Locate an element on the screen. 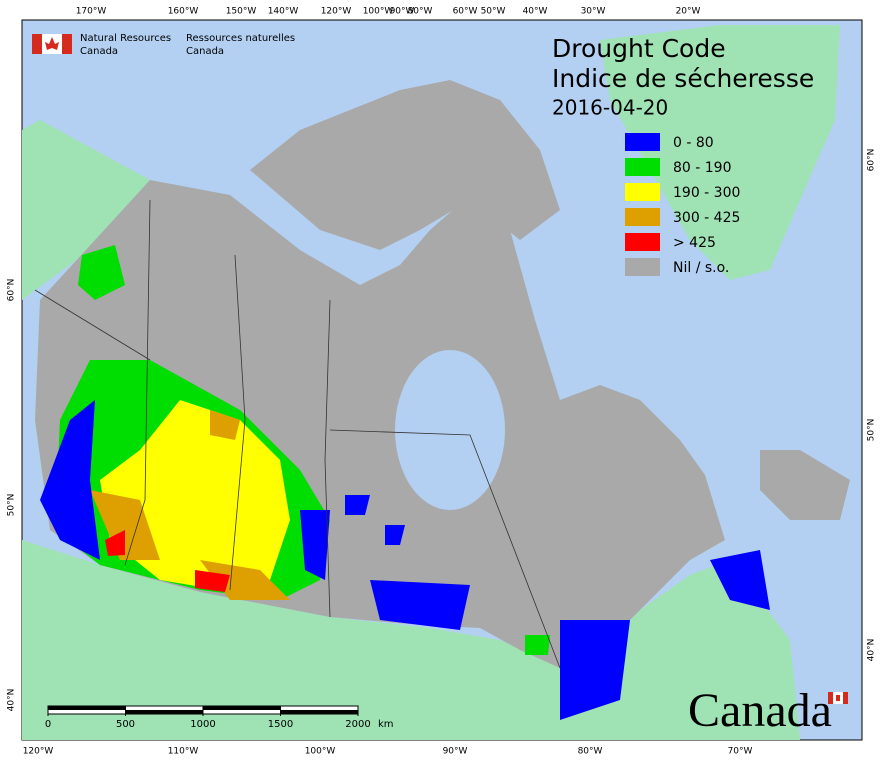  flag-left is located at coordinates (37, 44).